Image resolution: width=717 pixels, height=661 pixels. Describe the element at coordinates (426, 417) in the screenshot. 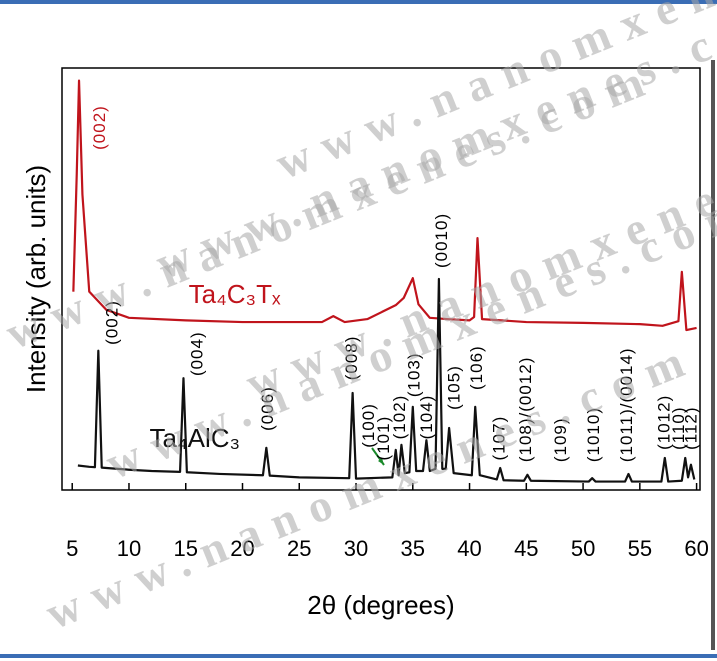

I see `peak-label: (104)` at that location.